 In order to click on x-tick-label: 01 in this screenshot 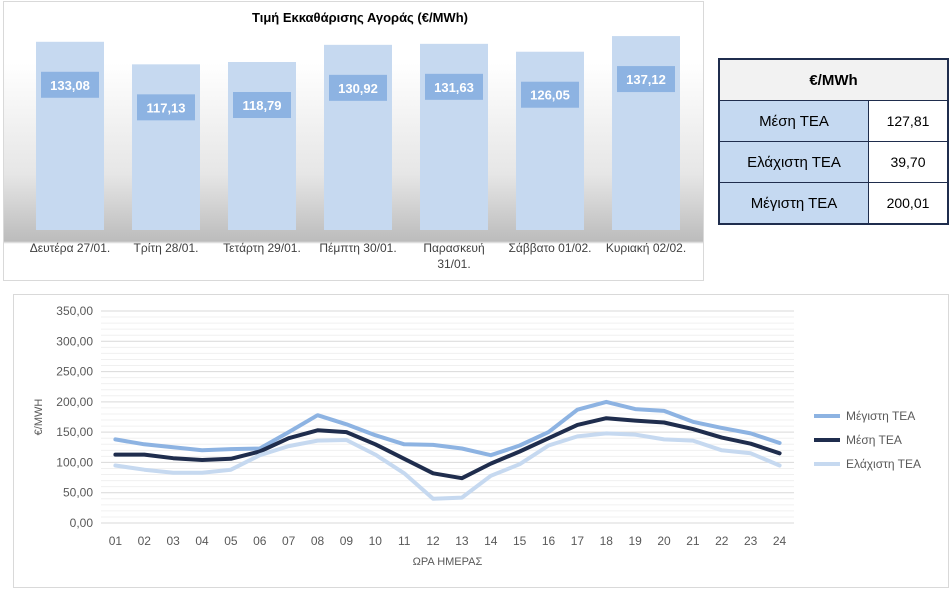, I will do `click(116, 541)`.